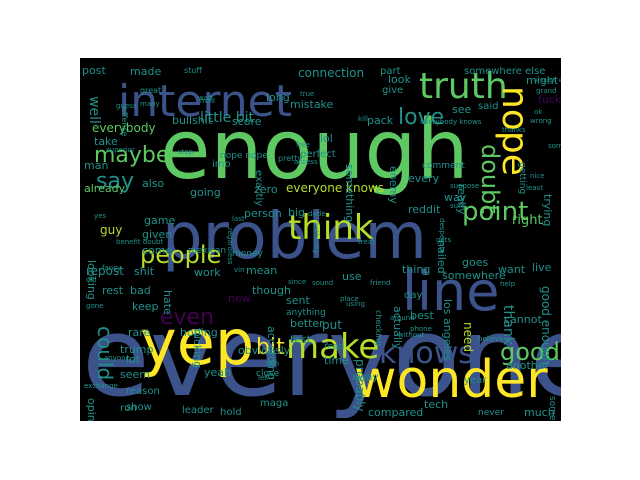 This screenshot has height=480, width=640. What do you see at coordinates (547, 210) in the screenshot?
I see `cloud-word: trying` at bounding box center [547, 210].